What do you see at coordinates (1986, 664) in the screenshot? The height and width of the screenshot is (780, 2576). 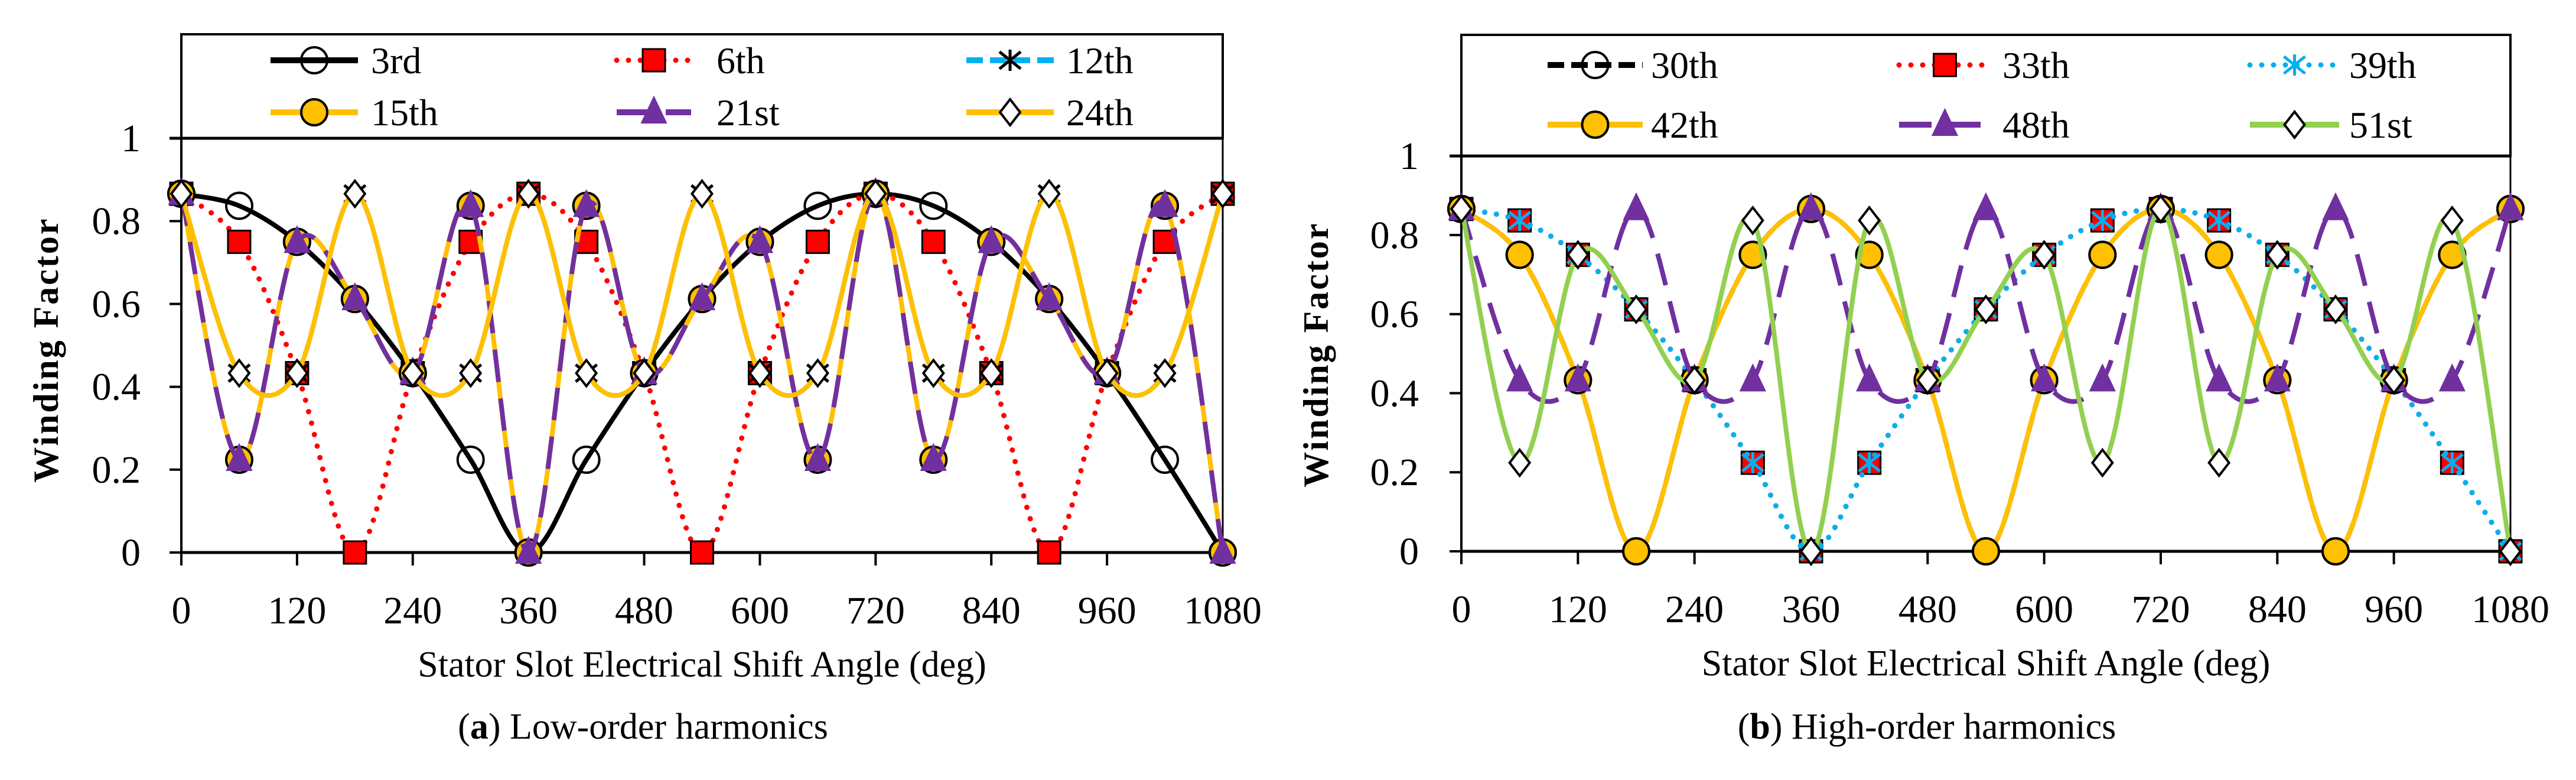 I see `x-axis-title: Stator Slot Electrical Shift Angle (deg)` at bounding box center [1986, 664].